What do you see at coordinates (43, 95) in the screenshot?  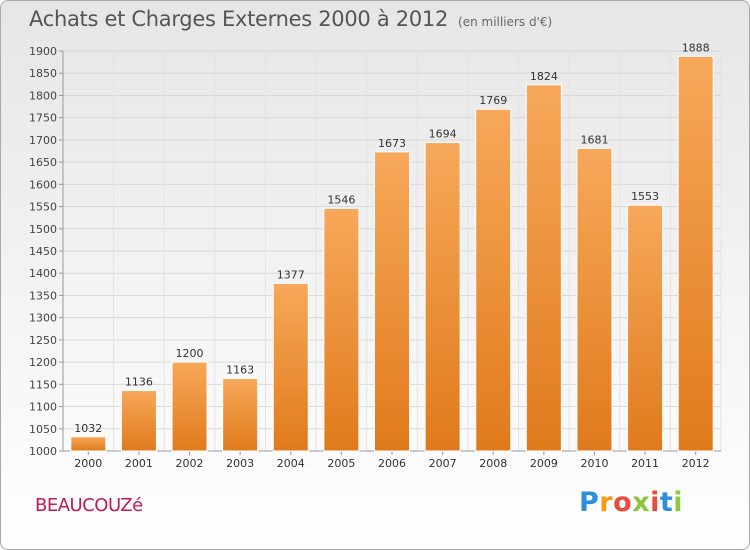 I see `y-tick-label: 1800` at bounding box center [43, 95].